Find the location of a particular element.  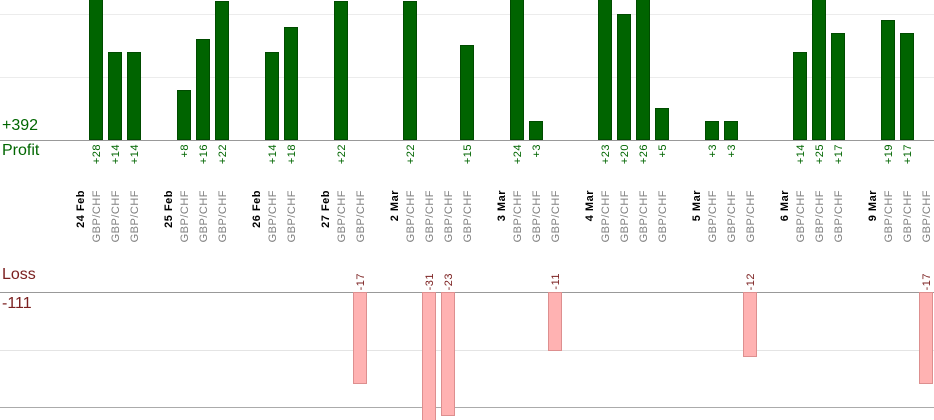

trade-column: +24 GBP/CHF is located at coordinates (517, 210).